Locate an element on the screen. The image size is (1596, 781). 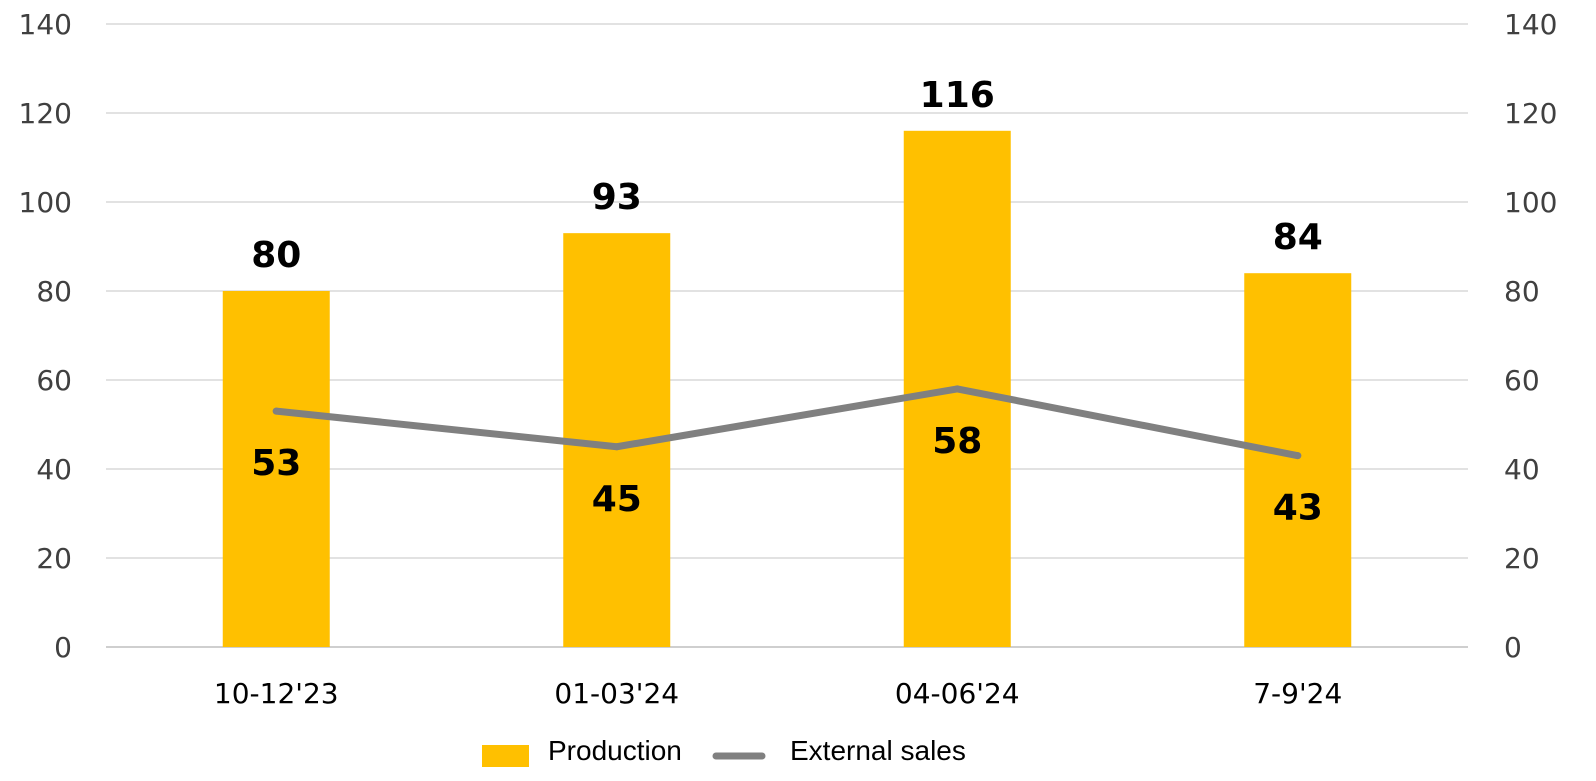
y2-tick-label: 100 is located at coordinates (1530, 202).